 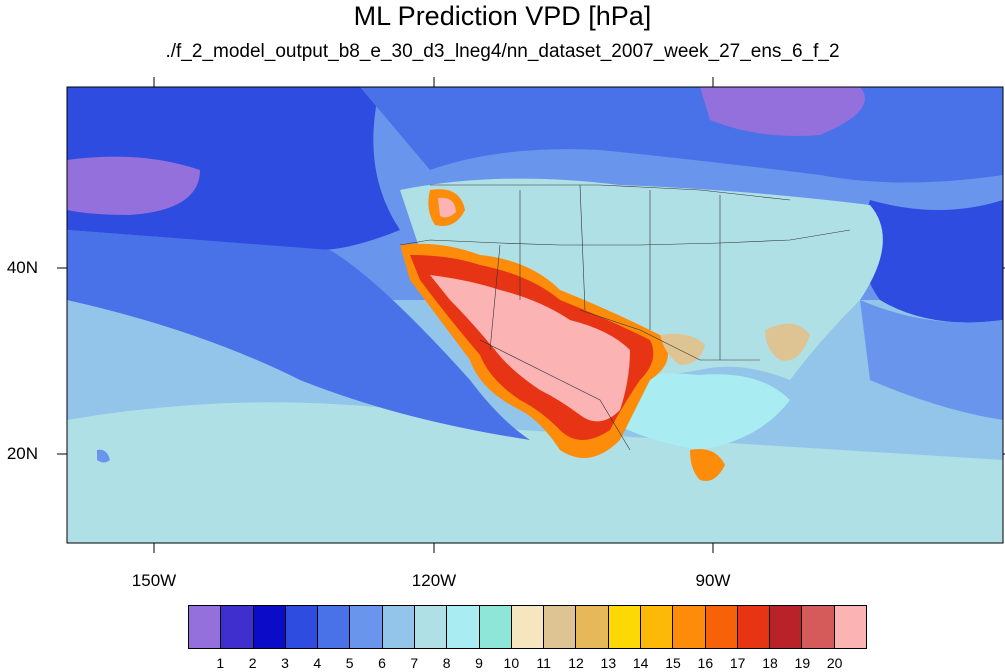 What do you see at coordinates (103, 456) in the screenshot?
I see `hawaii` at bounding box center [103, 456].